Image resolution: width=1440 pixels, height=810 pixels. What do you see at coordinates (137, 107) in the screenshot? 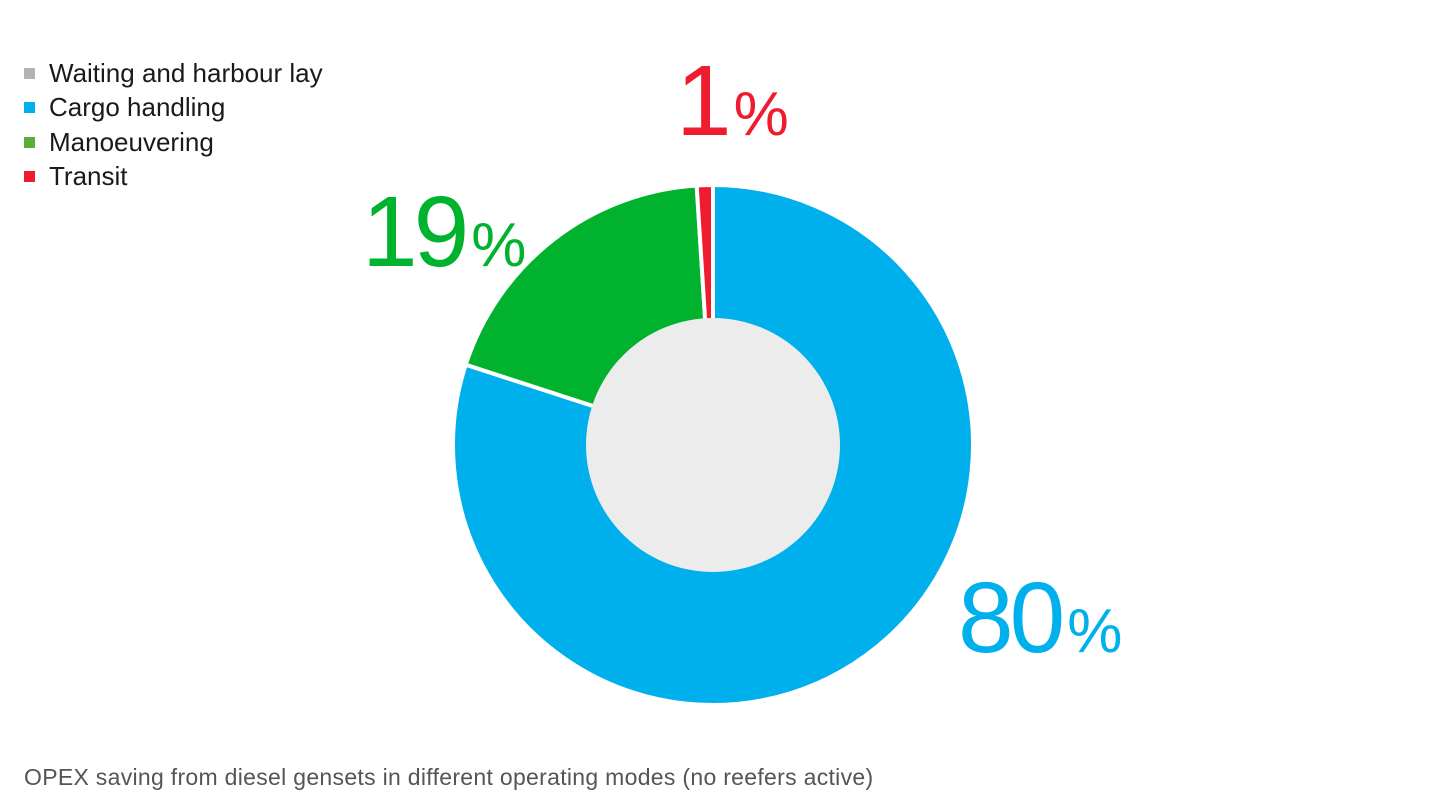
I see `legend-label: Cargo handling` at bounding box center [137, 107].